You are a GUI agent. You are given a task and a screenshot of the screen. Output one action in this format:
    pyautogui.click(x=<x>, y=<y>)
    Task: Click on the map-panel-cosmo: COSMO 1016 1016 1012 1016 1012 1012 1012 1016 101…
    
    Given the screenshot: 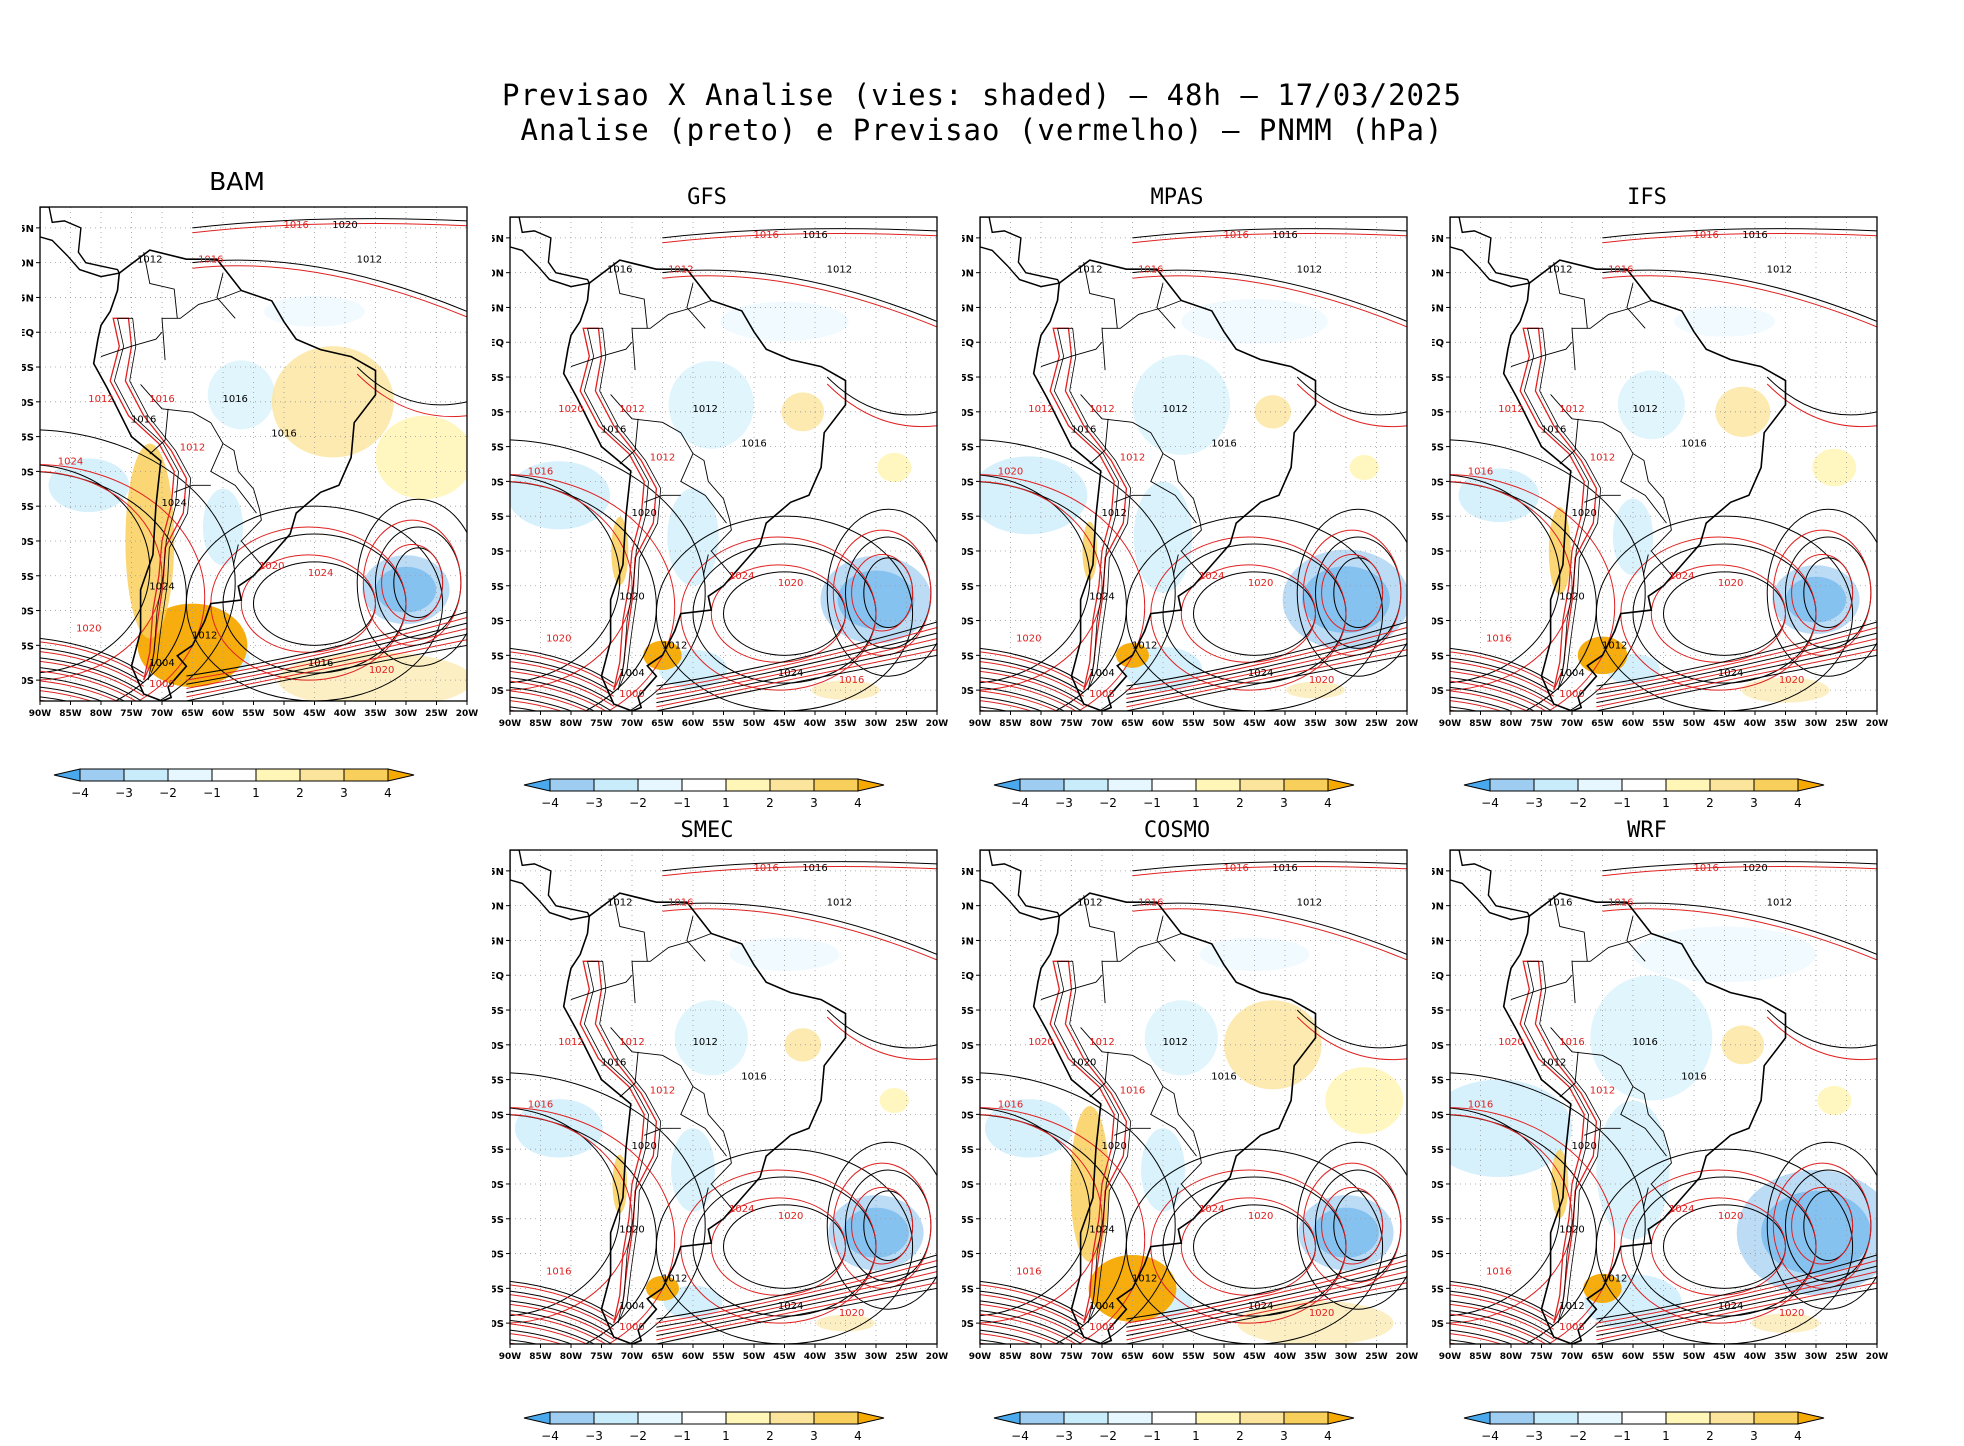 What is the action you would take?
    pyautogui.click(x=1190, y=1086)
    